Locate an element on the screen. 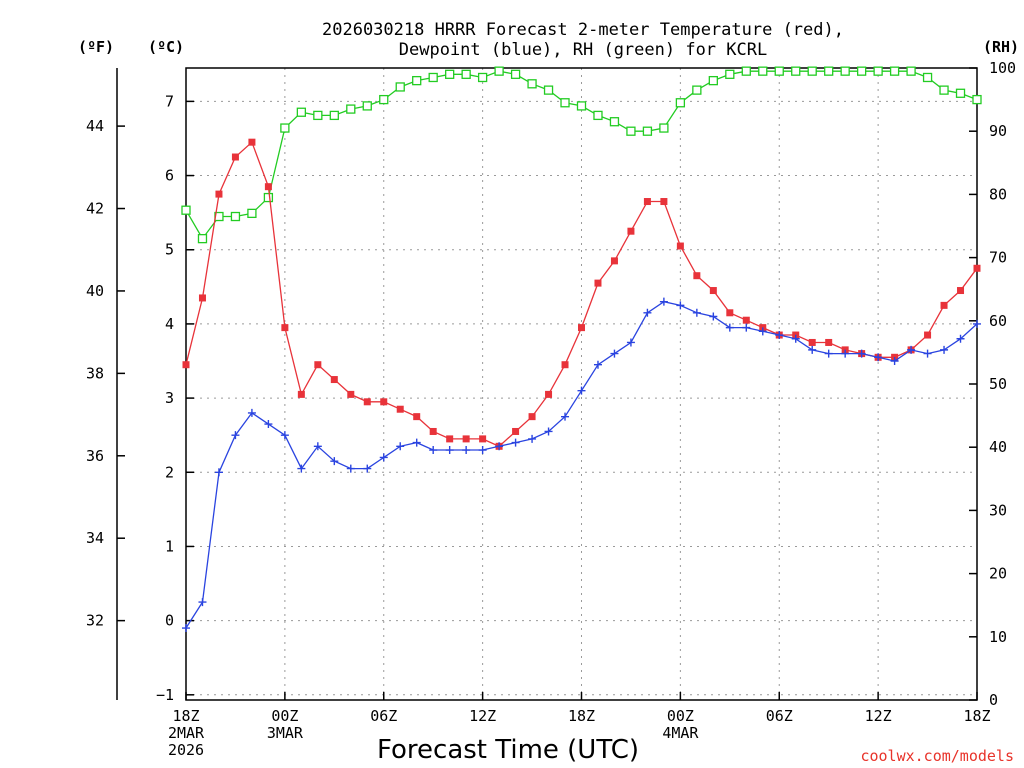 Image resolution: width=1024 pixels, height=768 pixels. rh-tick-label: 60 is located at coordinates (998, 321).